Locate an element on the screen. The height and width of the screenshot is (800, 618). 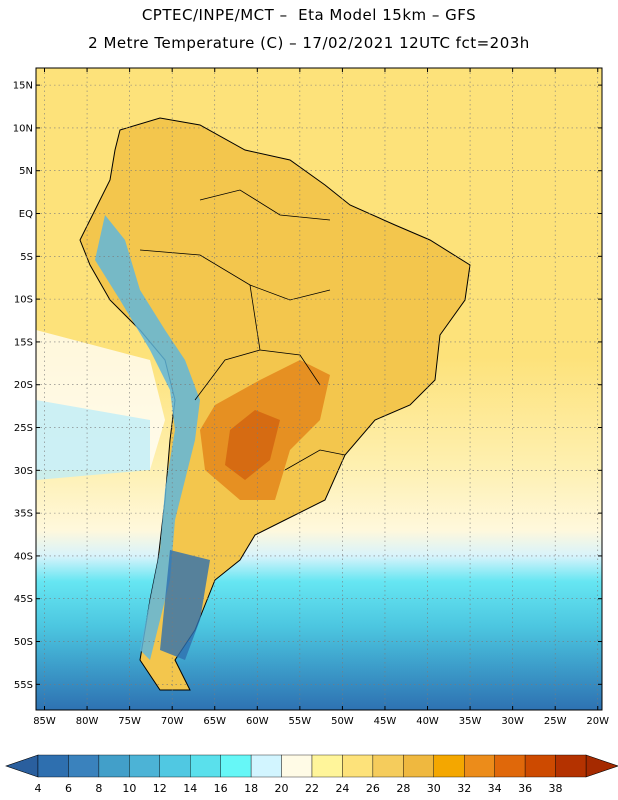
colorbar: 4 6 8 10 12 14 16 18 20 22 24 26 28 30 32 34 36 38 is located at coordinates (311, 774).